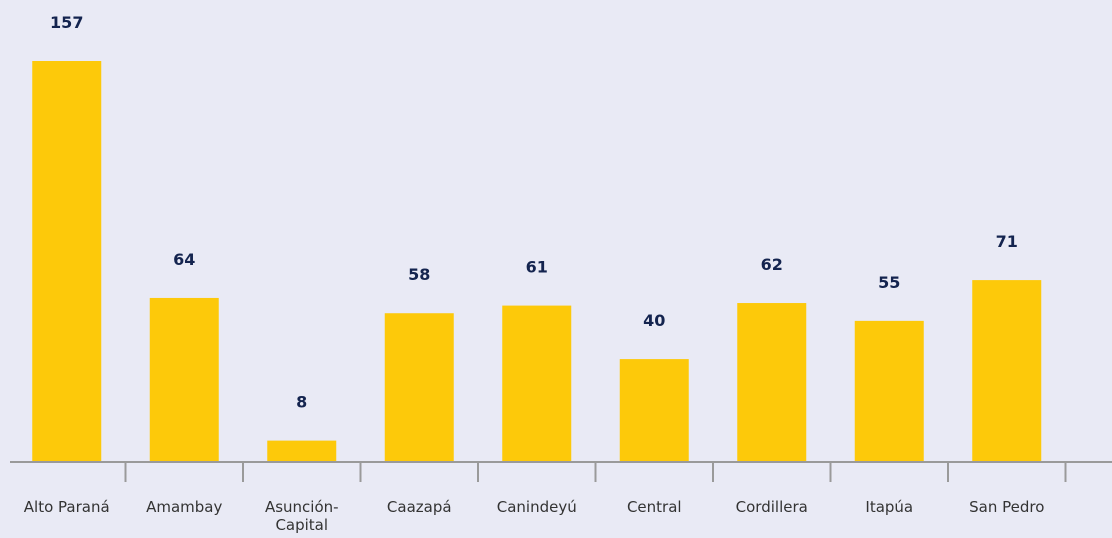 The image size is (1112, 538). Describe the element at coordinates (419, 507) in the screenshot. I see `x-tick-label: Caazapá` at that location.